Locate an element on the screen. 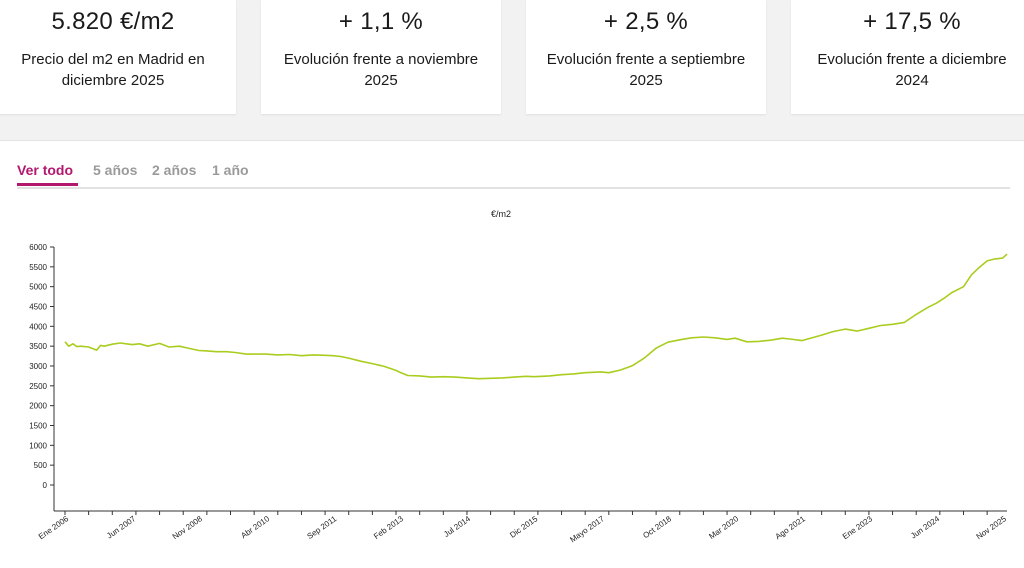  x-tick-label: Nov 2025 is located at coordinates (992, 527).